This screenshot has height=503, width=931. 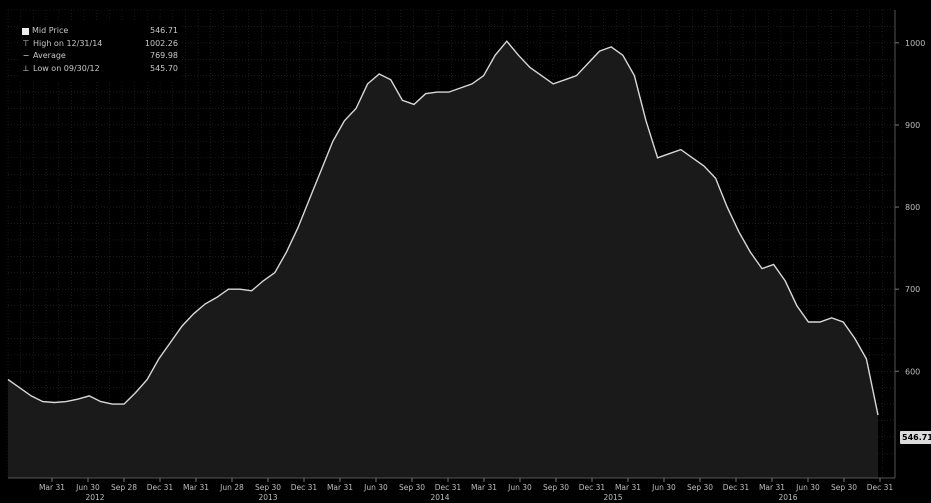 What do you see at coordinates (612, 497) in the screenshot?
I see `year-label: 2015` at bounding box center [612, 497].